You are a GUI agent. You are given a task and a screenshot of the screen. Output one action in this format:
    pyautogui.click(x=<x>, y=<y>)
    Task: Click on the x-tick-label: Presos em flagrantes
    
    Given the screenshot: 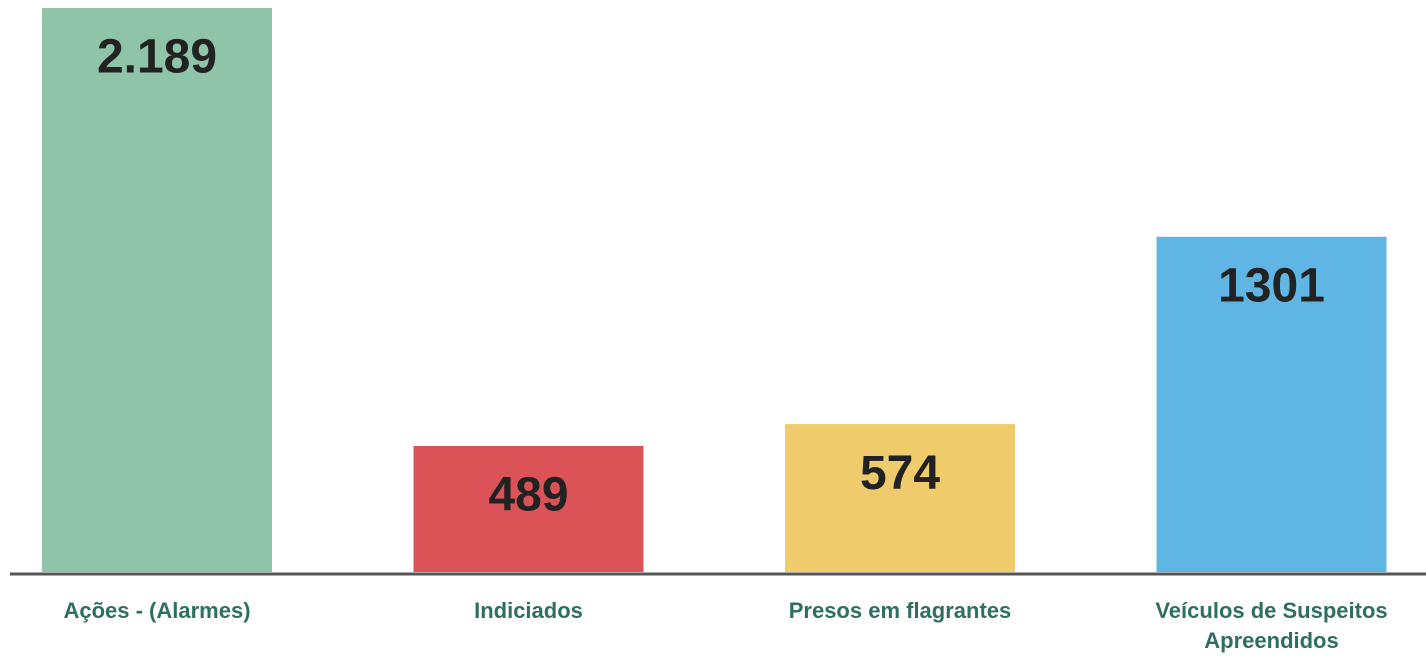 What is the action you would take?
    pyautogui.click(x=900, y=610)
    